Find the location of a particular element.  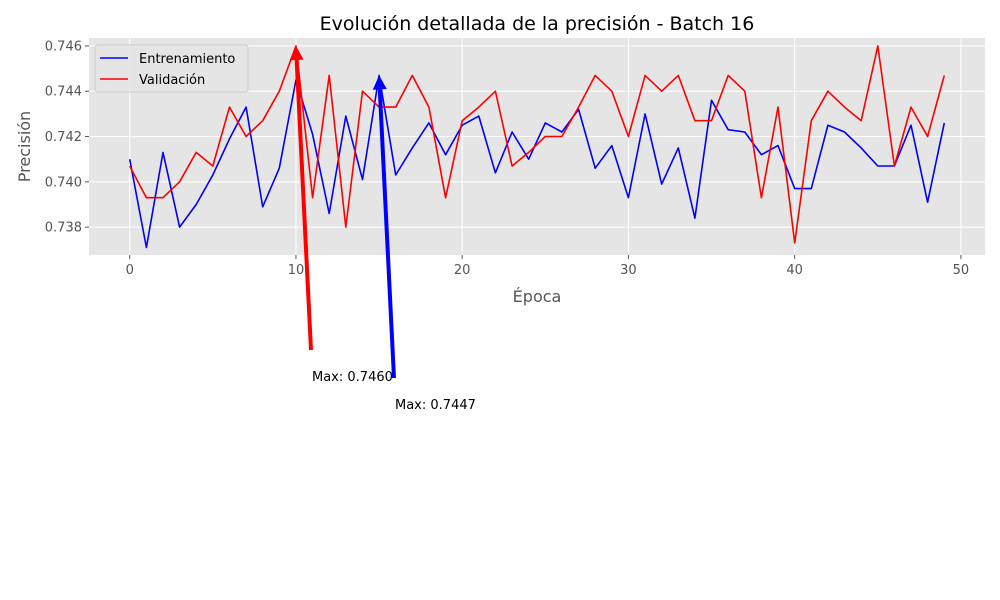

annotation-label: Max: 0.7447 is located at coordinates (435, 405).